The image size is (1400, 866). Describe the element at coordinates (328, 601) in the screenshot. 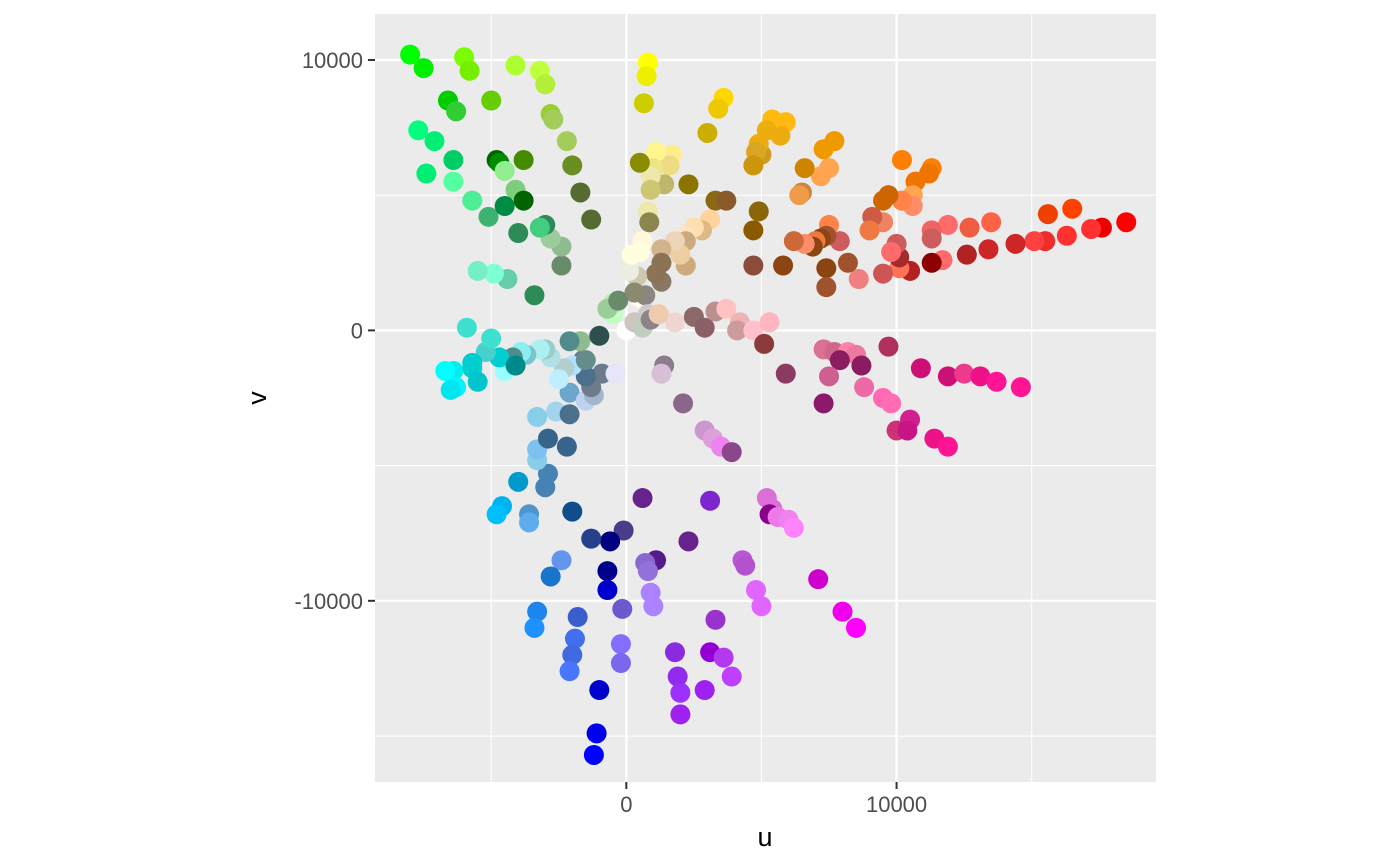

I see `y-tick-label: -10000` at that location.